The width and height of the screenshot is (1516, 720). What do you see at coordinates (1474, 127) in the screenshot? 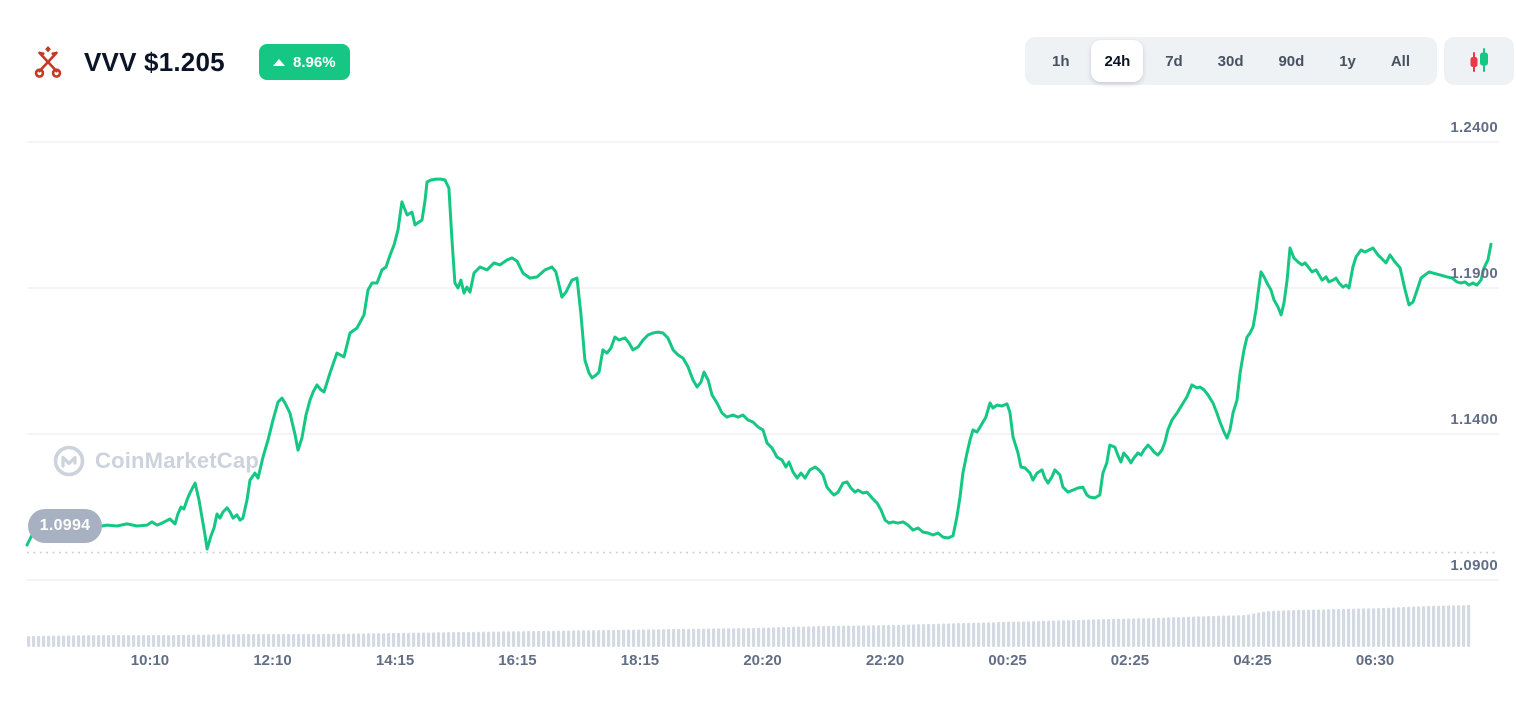
I see `y-axis-price-label: 1.2400` at bounding box center [1474, 127].